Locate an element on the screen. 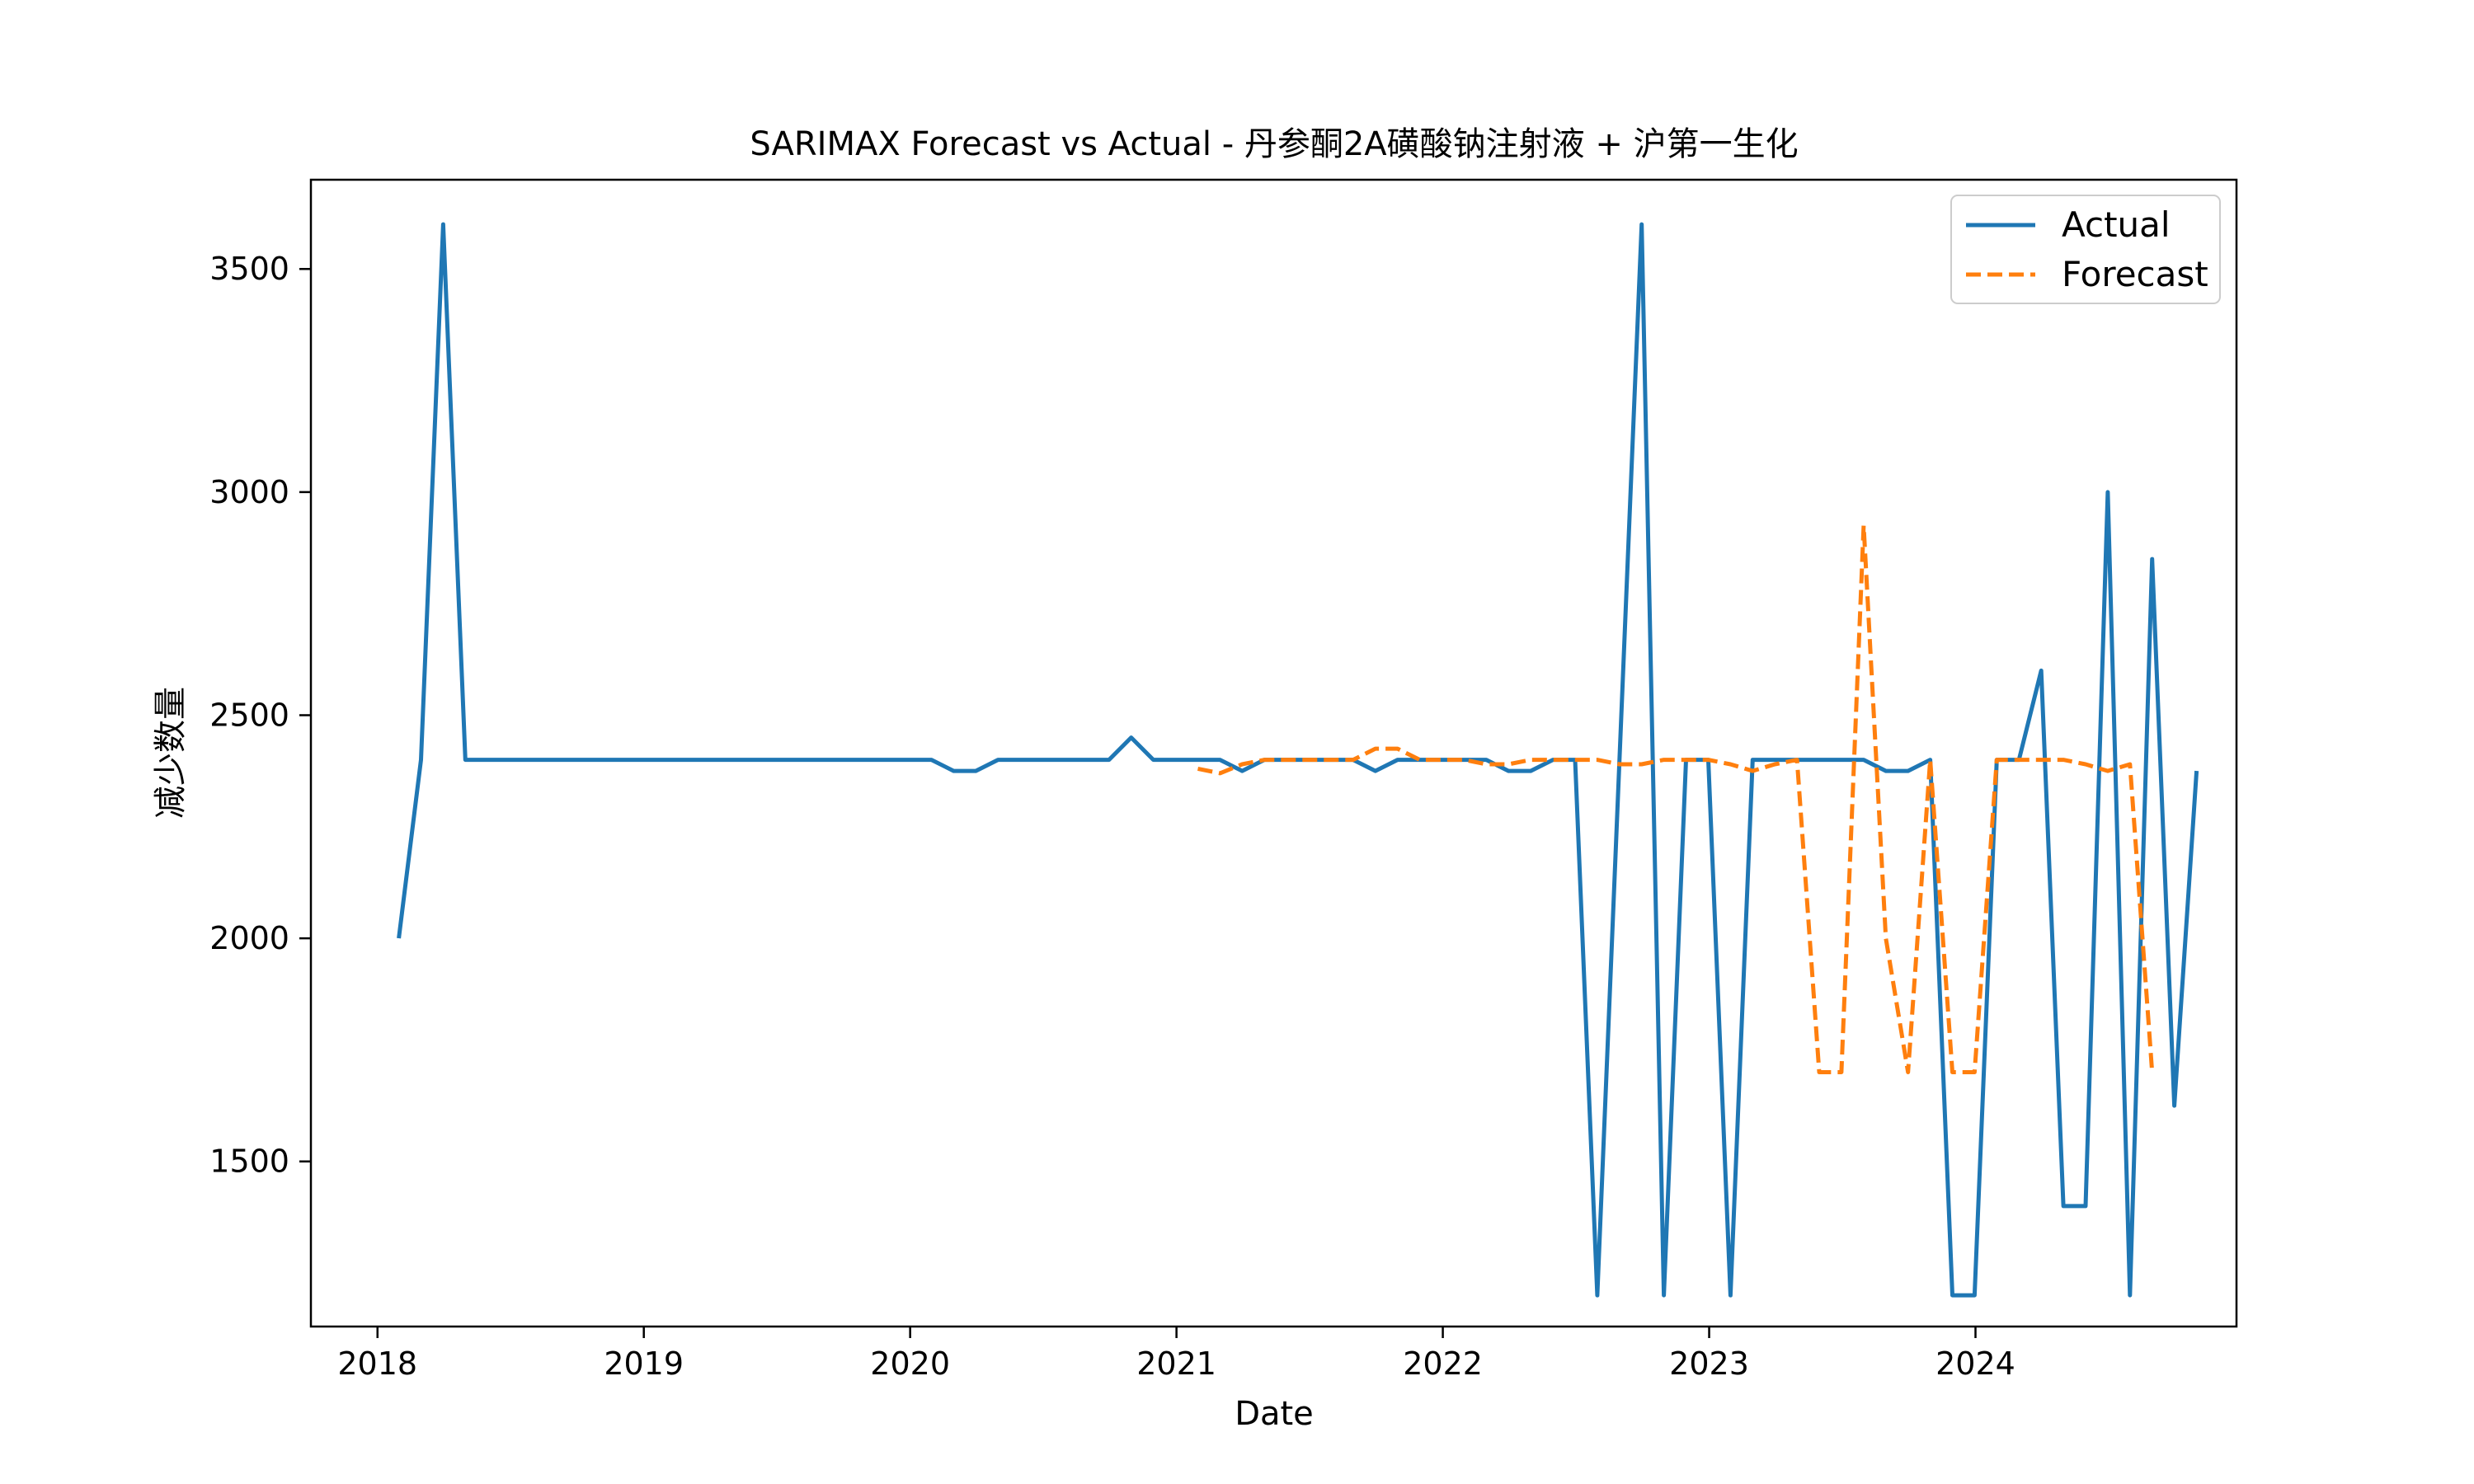  y-tick-label: 2500 is located at coordinates (249, 715).